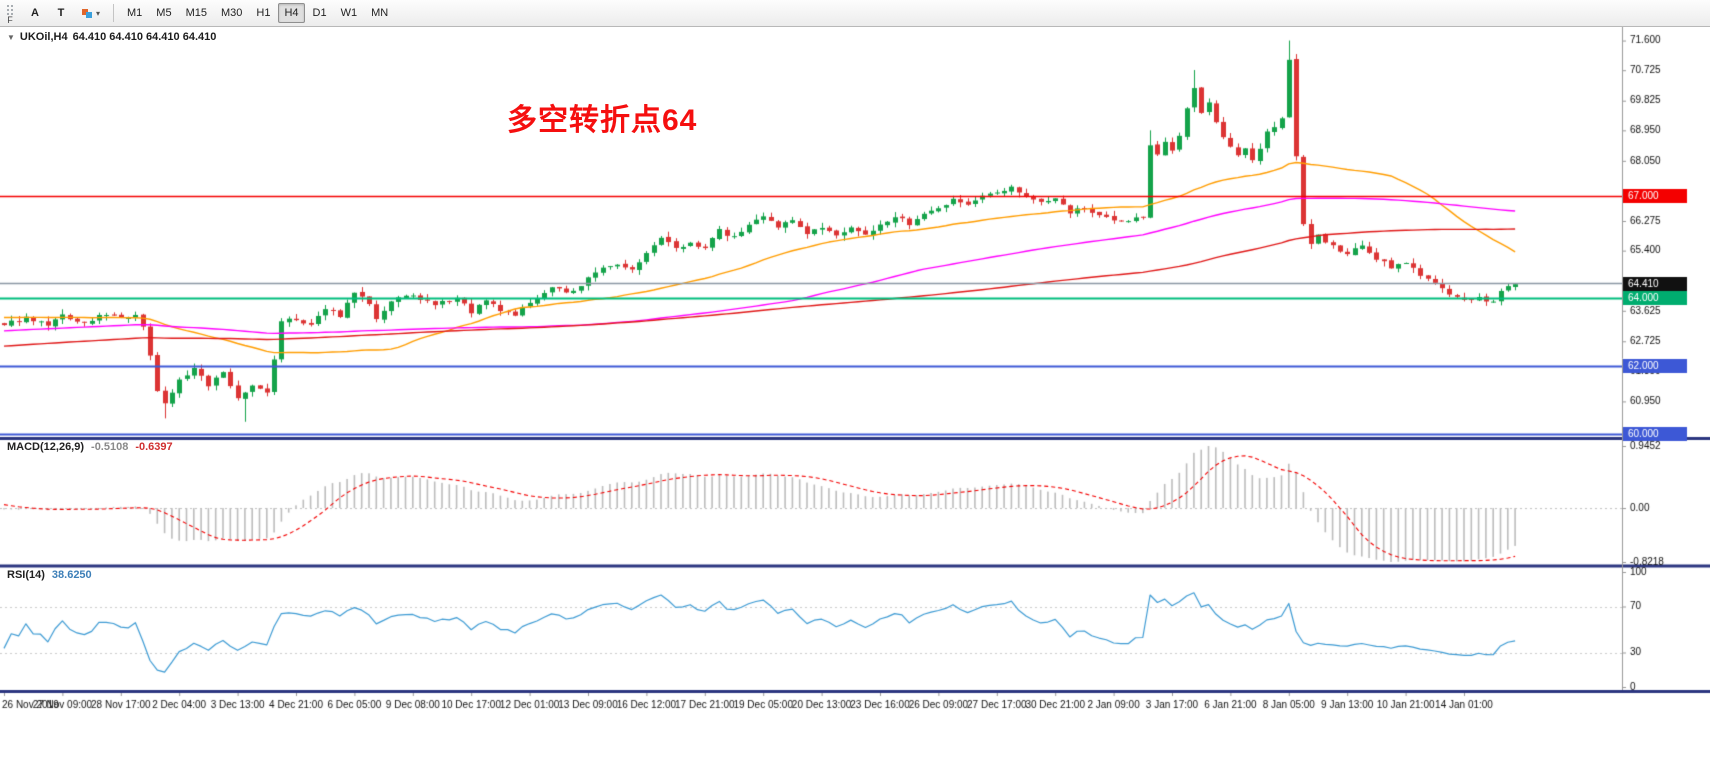 This screenshot has height=775, width=1710. I want to click on text-label-tool-button: T, so click(61, 13).